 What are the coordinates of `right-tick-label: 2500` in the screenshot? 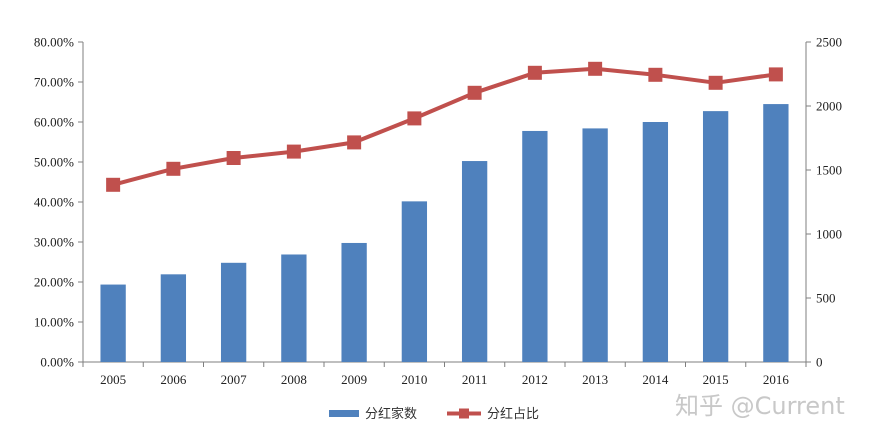 It's located at (829, 42).